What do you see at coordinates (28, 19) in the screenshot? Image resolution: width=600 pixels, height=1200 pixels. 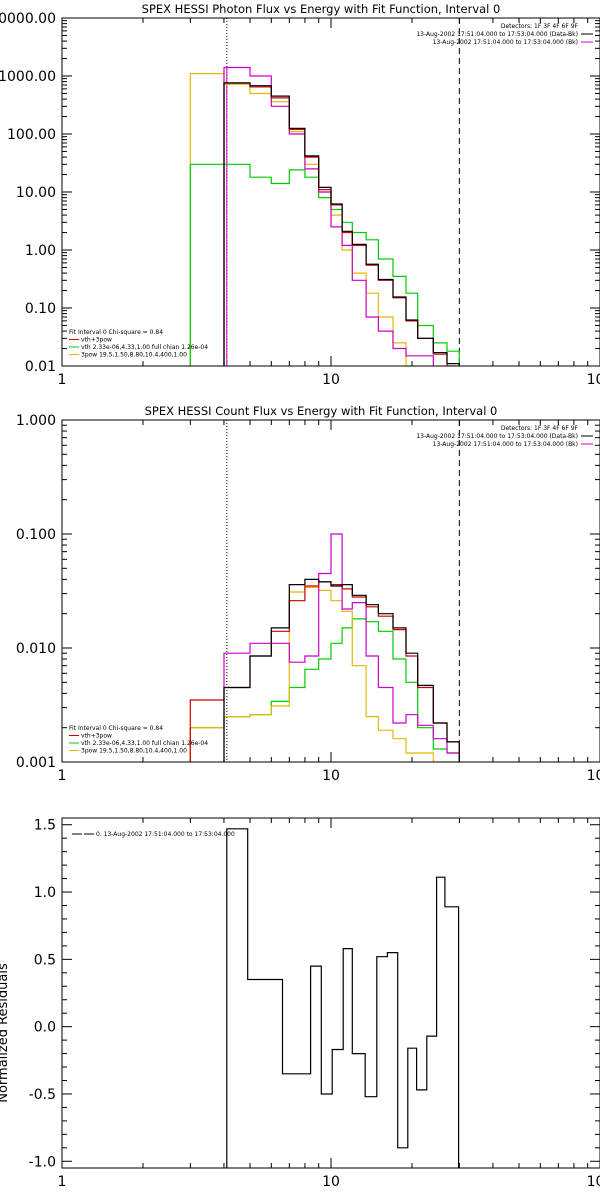 I see `y-tick-label: 10000.00` at bounding box center [28, 19].